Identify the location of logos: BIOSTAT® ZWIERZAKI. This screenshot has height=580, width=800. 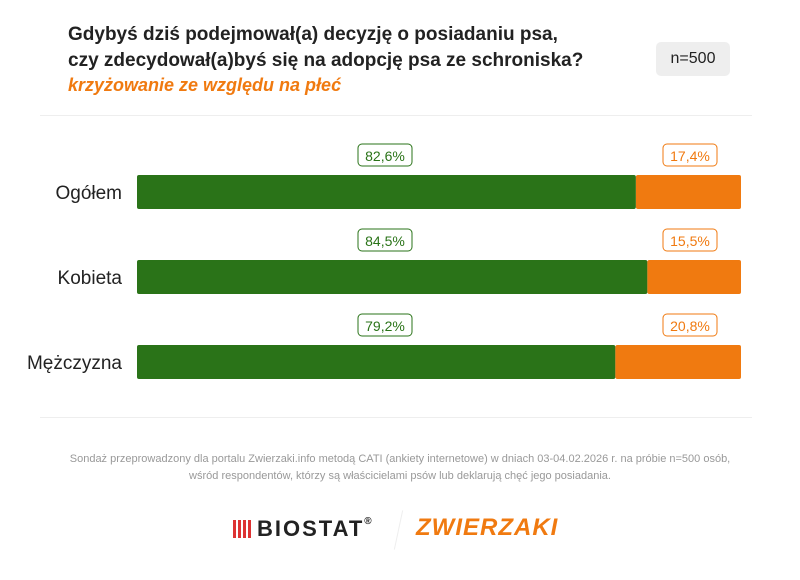
(400, 530).